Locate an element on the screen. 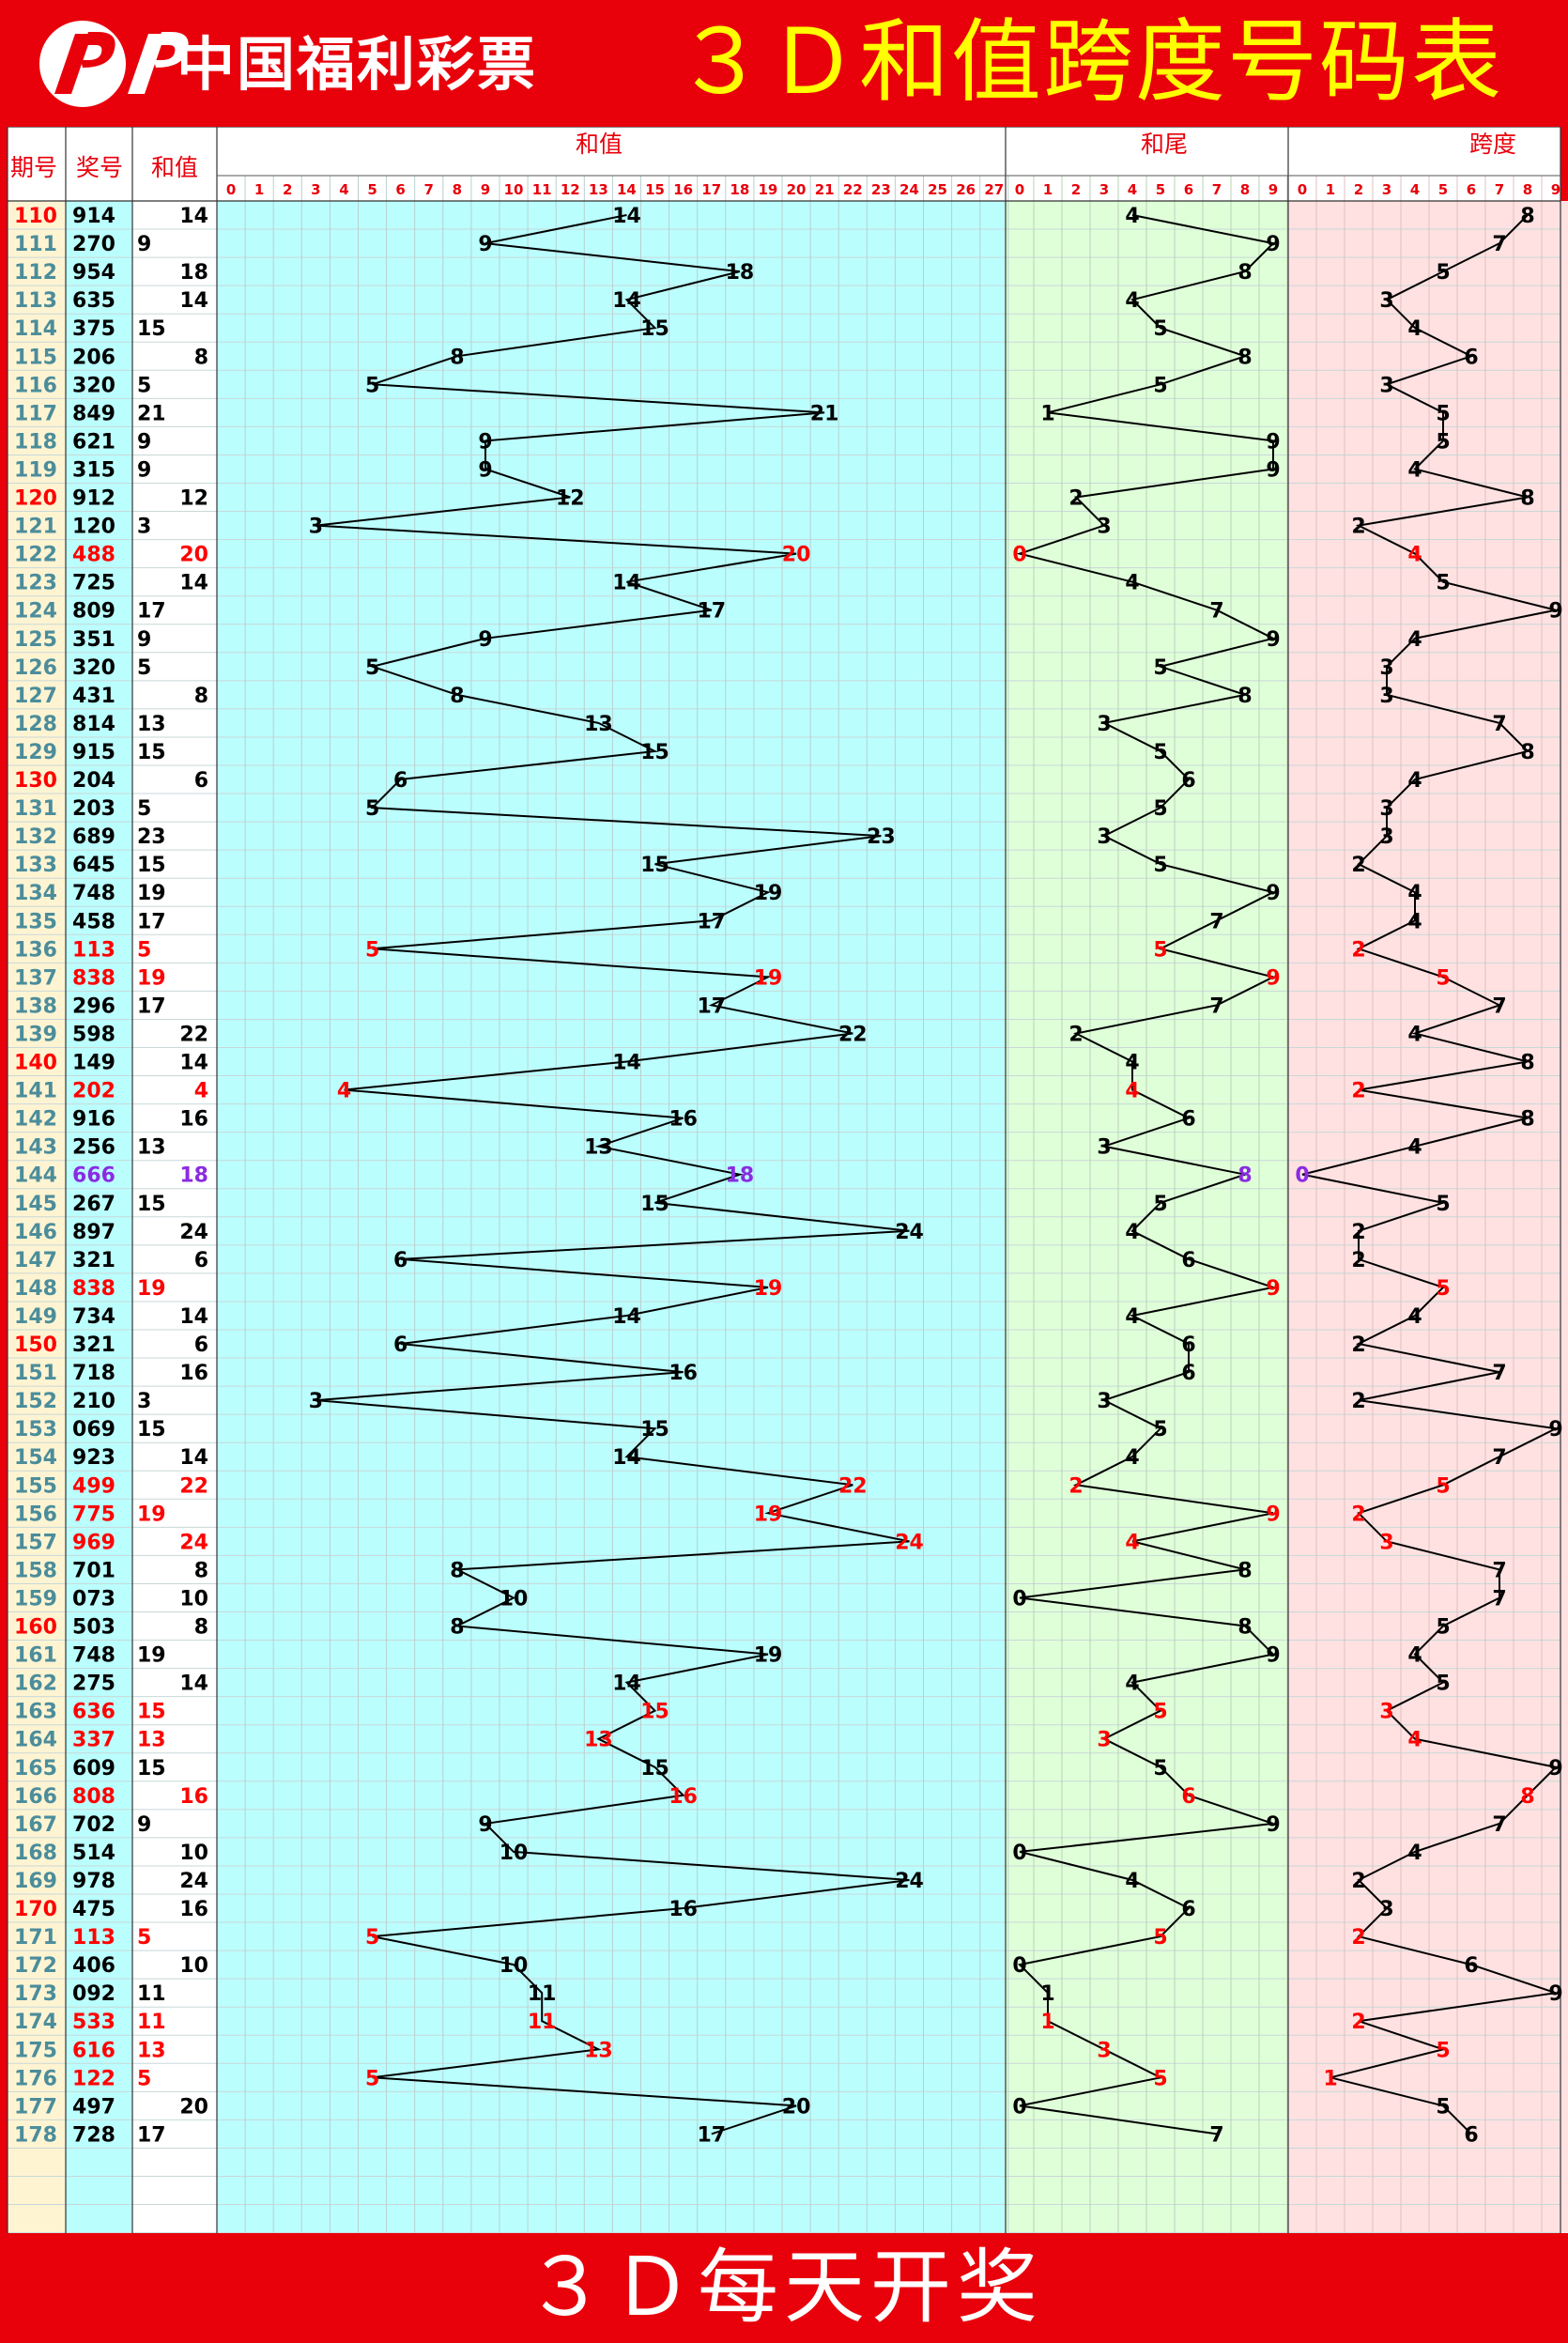 The width and height of the screenshot is (1568, 2343). sum-point-label: 24 is located at coordinates (910, 1542).